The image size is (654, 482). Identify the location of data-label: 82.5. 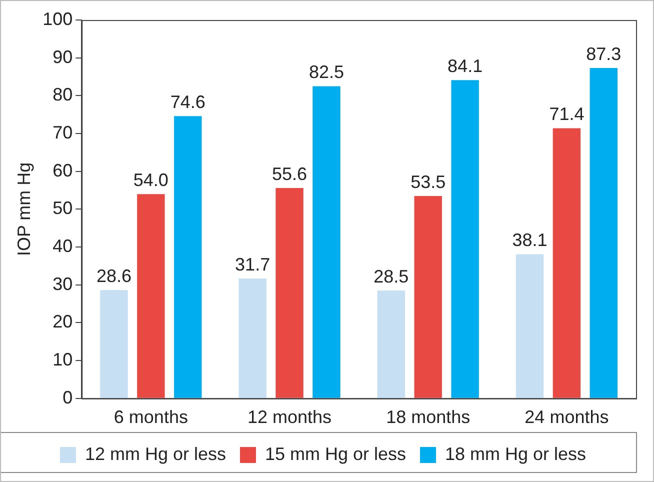
(326, 72).